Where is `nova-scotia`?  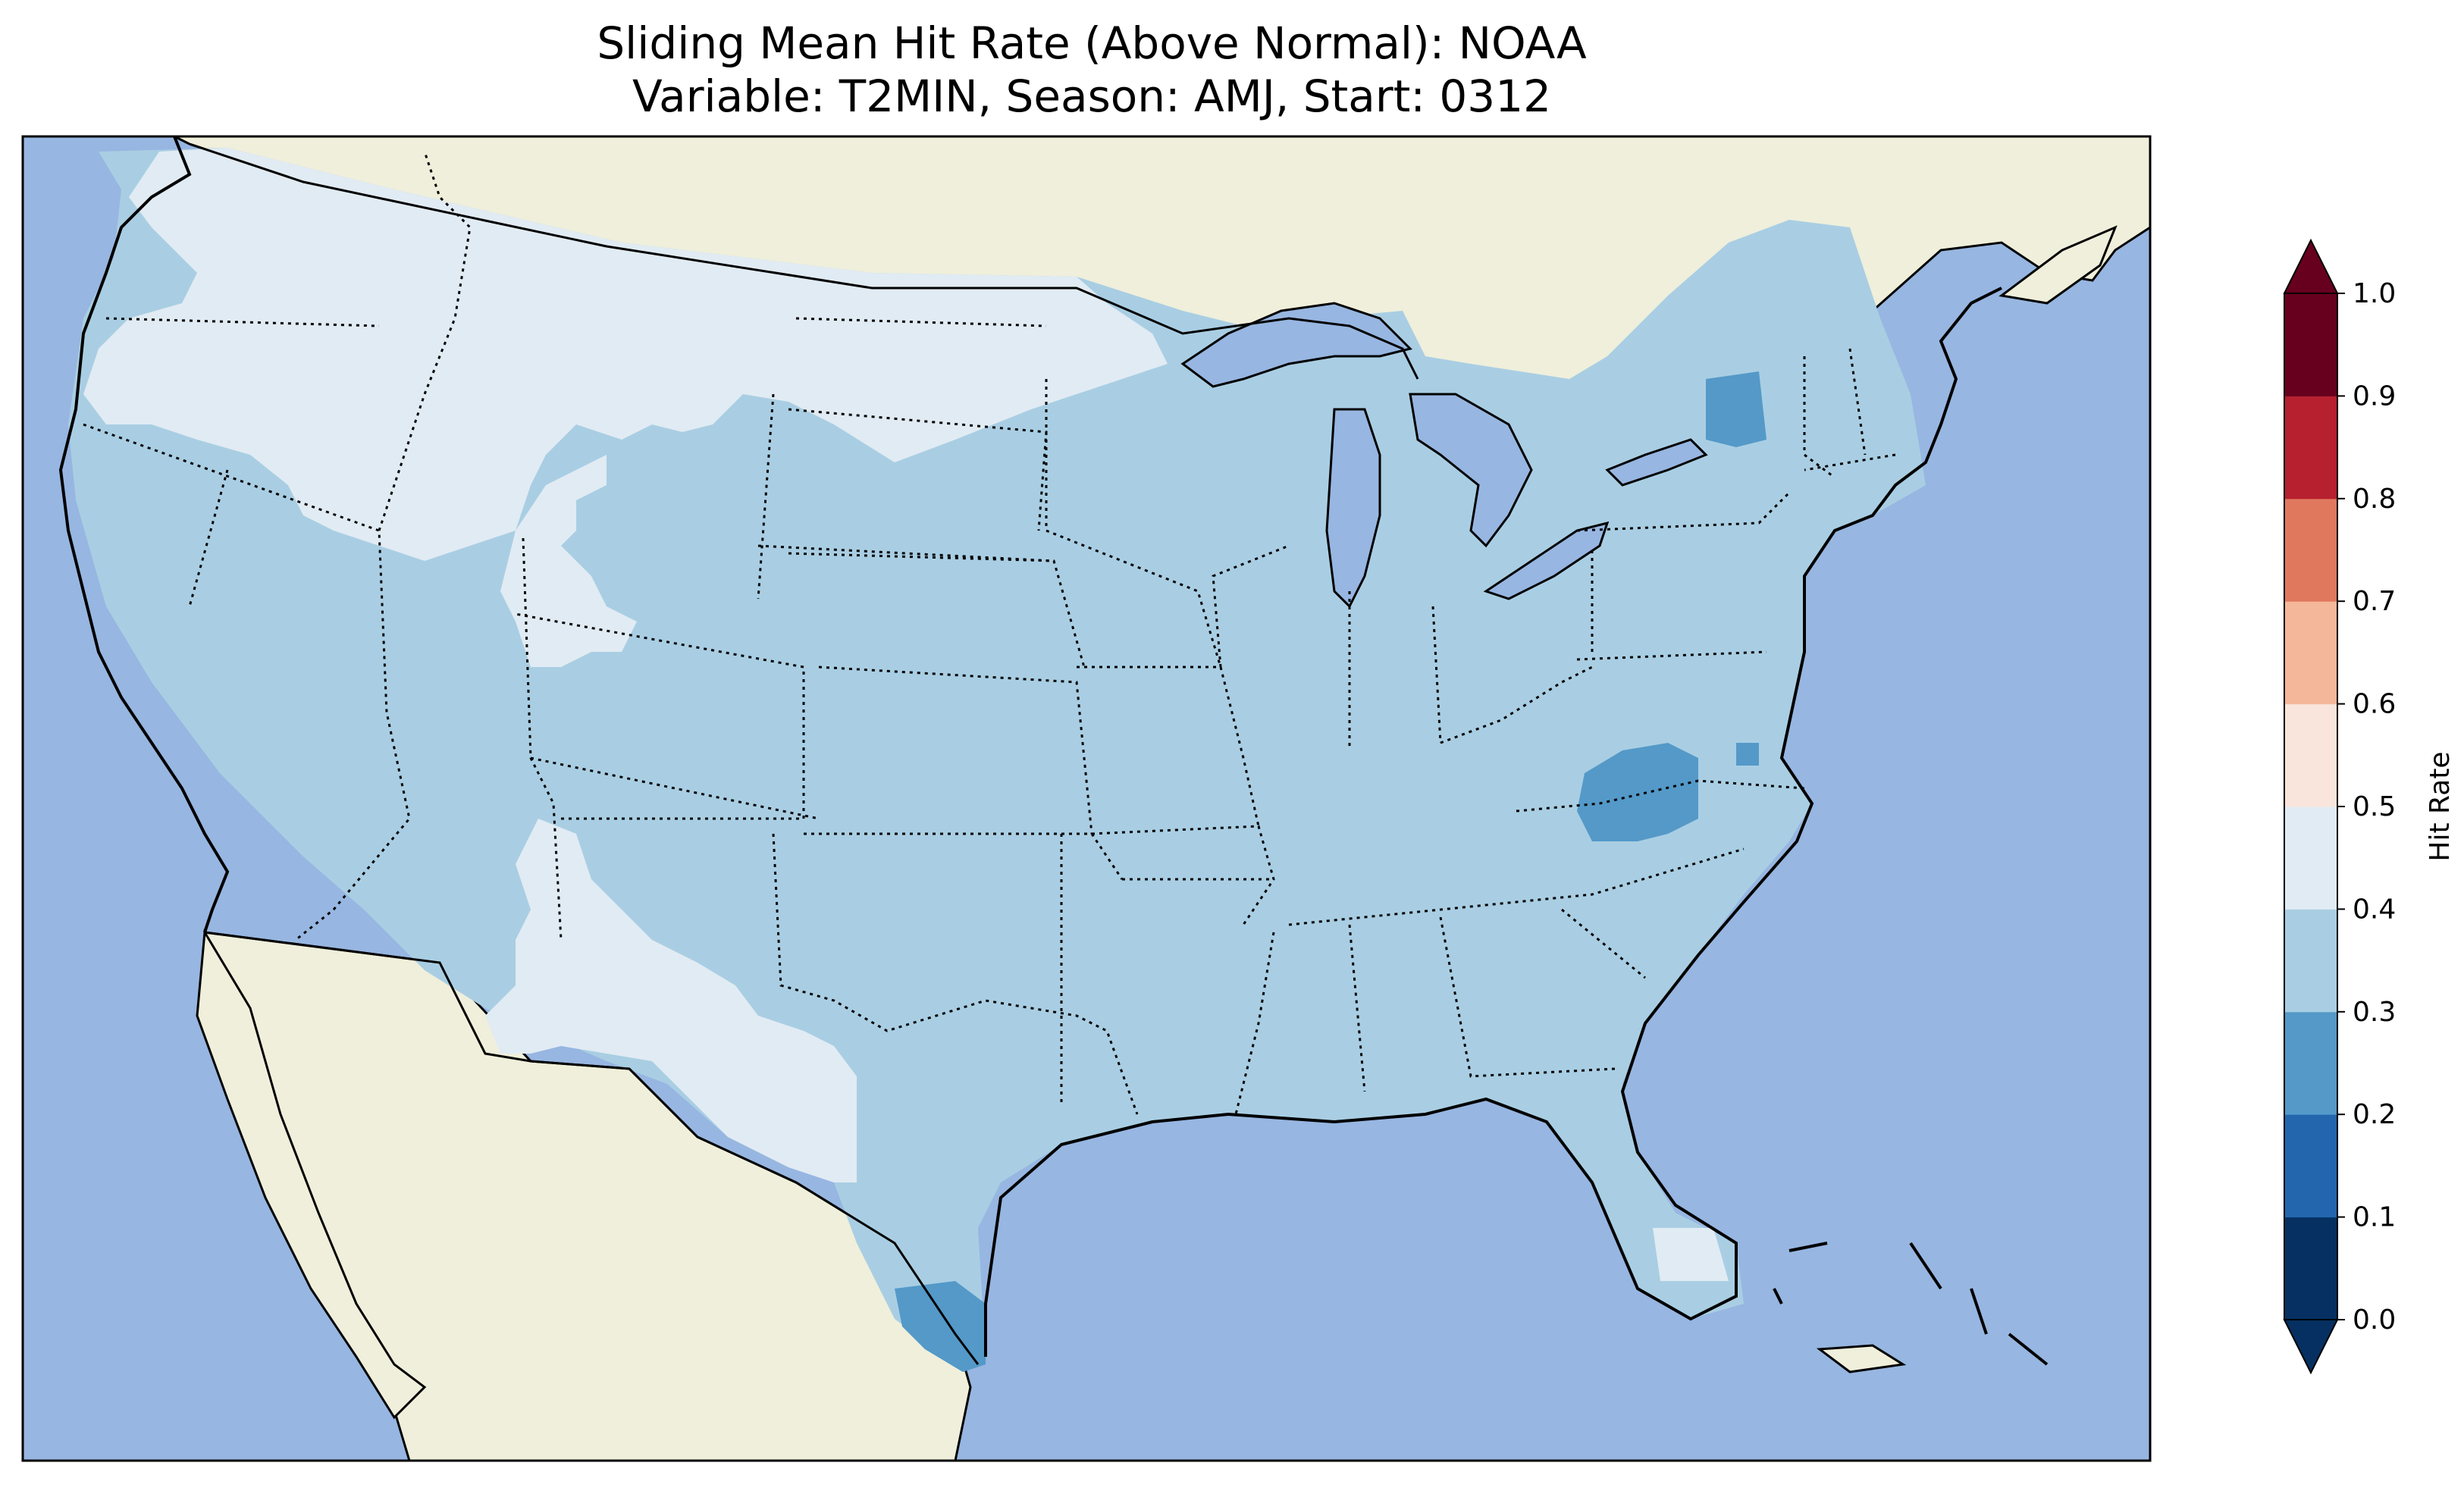
nova-scotia is located at coordinates (2058, 265).